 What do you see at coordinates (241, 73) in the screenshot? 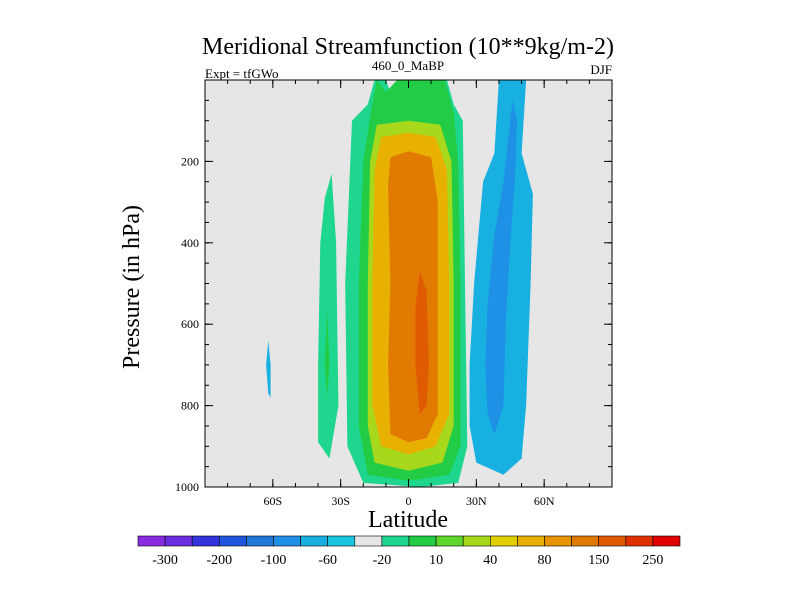
I see `expt-label: Expt = tfGWo` at bounding box center [241, 73].